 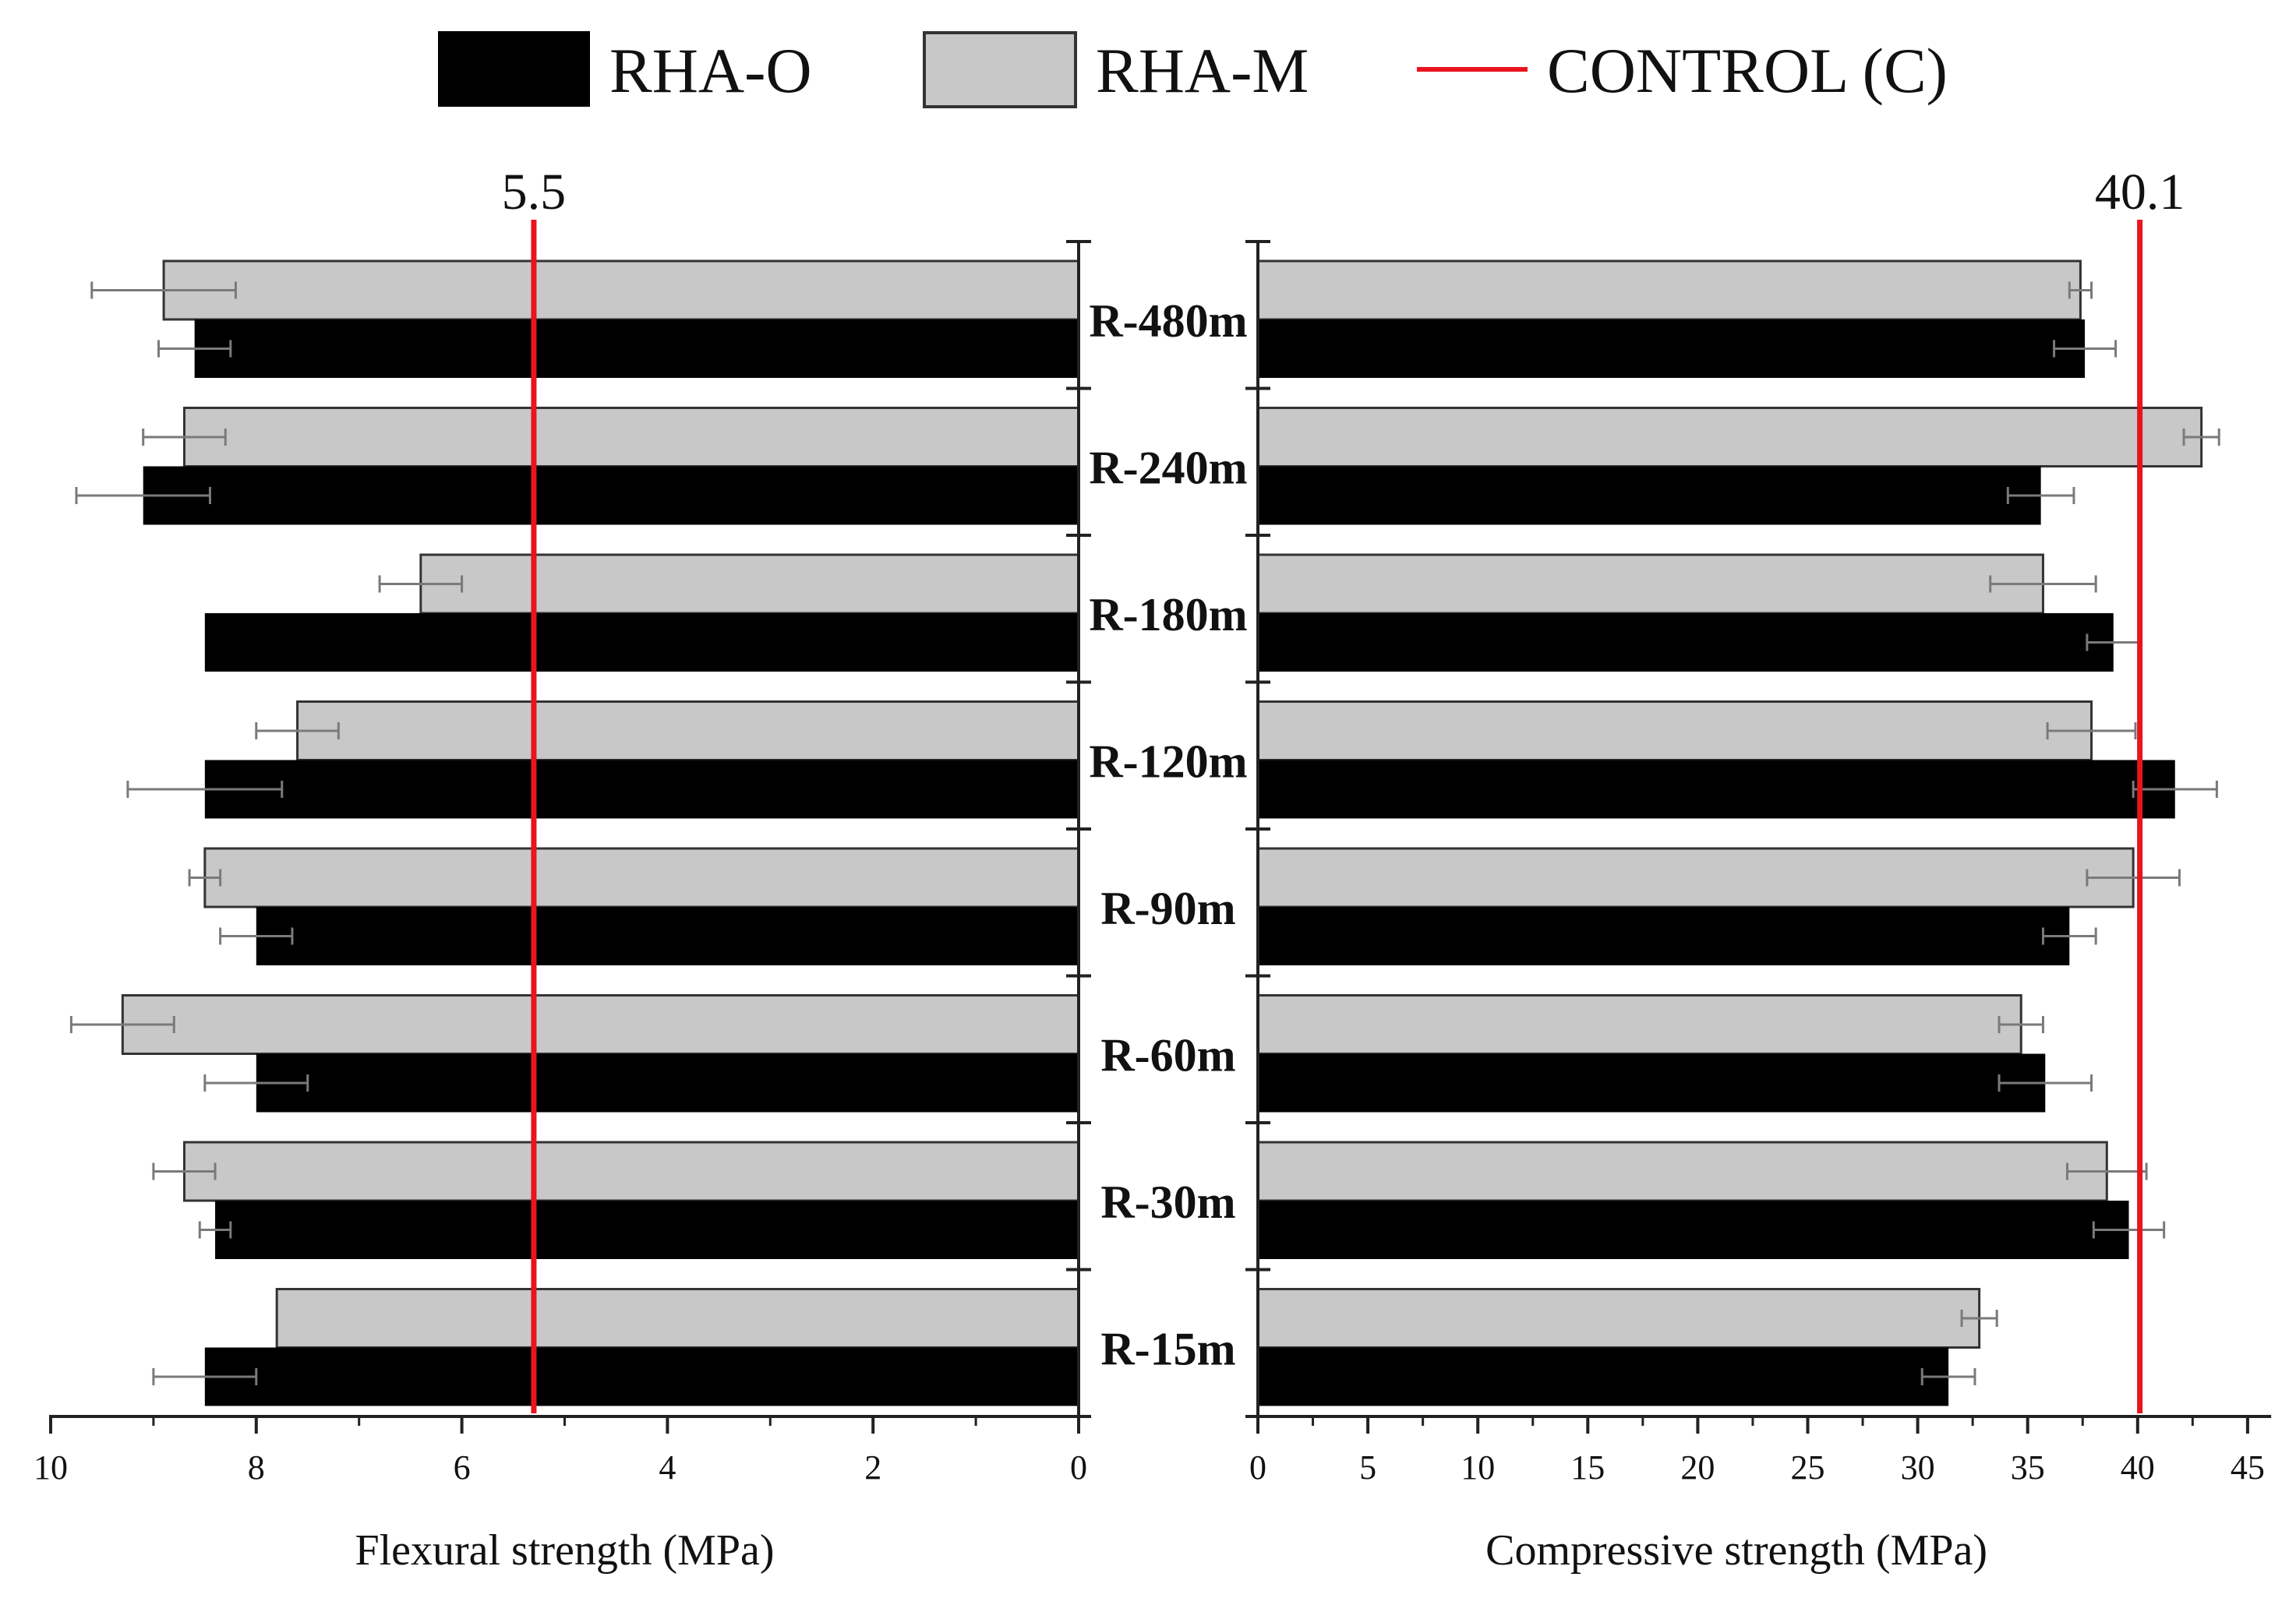 I want to click on value-tick-label: 4, so click(x=667, y=1467).